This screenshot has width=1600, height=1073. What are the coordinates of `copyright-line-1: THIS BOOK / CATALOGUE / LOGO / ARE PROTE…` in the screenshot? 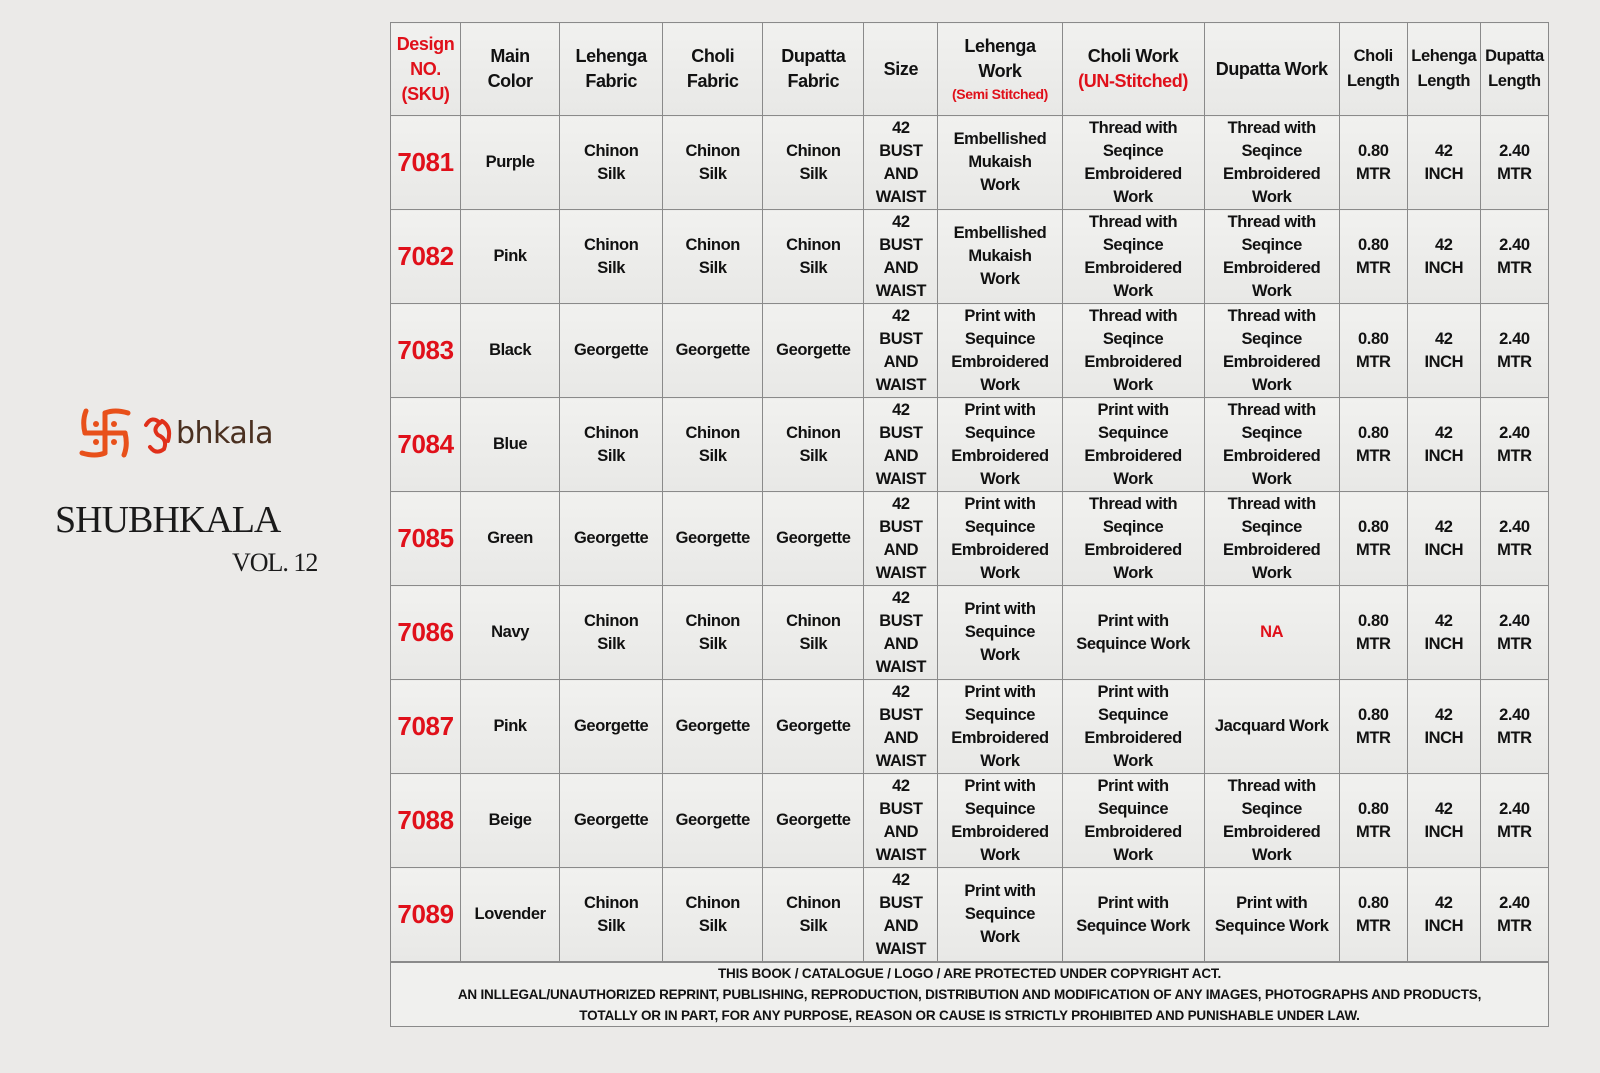 It's located at (969, 973).